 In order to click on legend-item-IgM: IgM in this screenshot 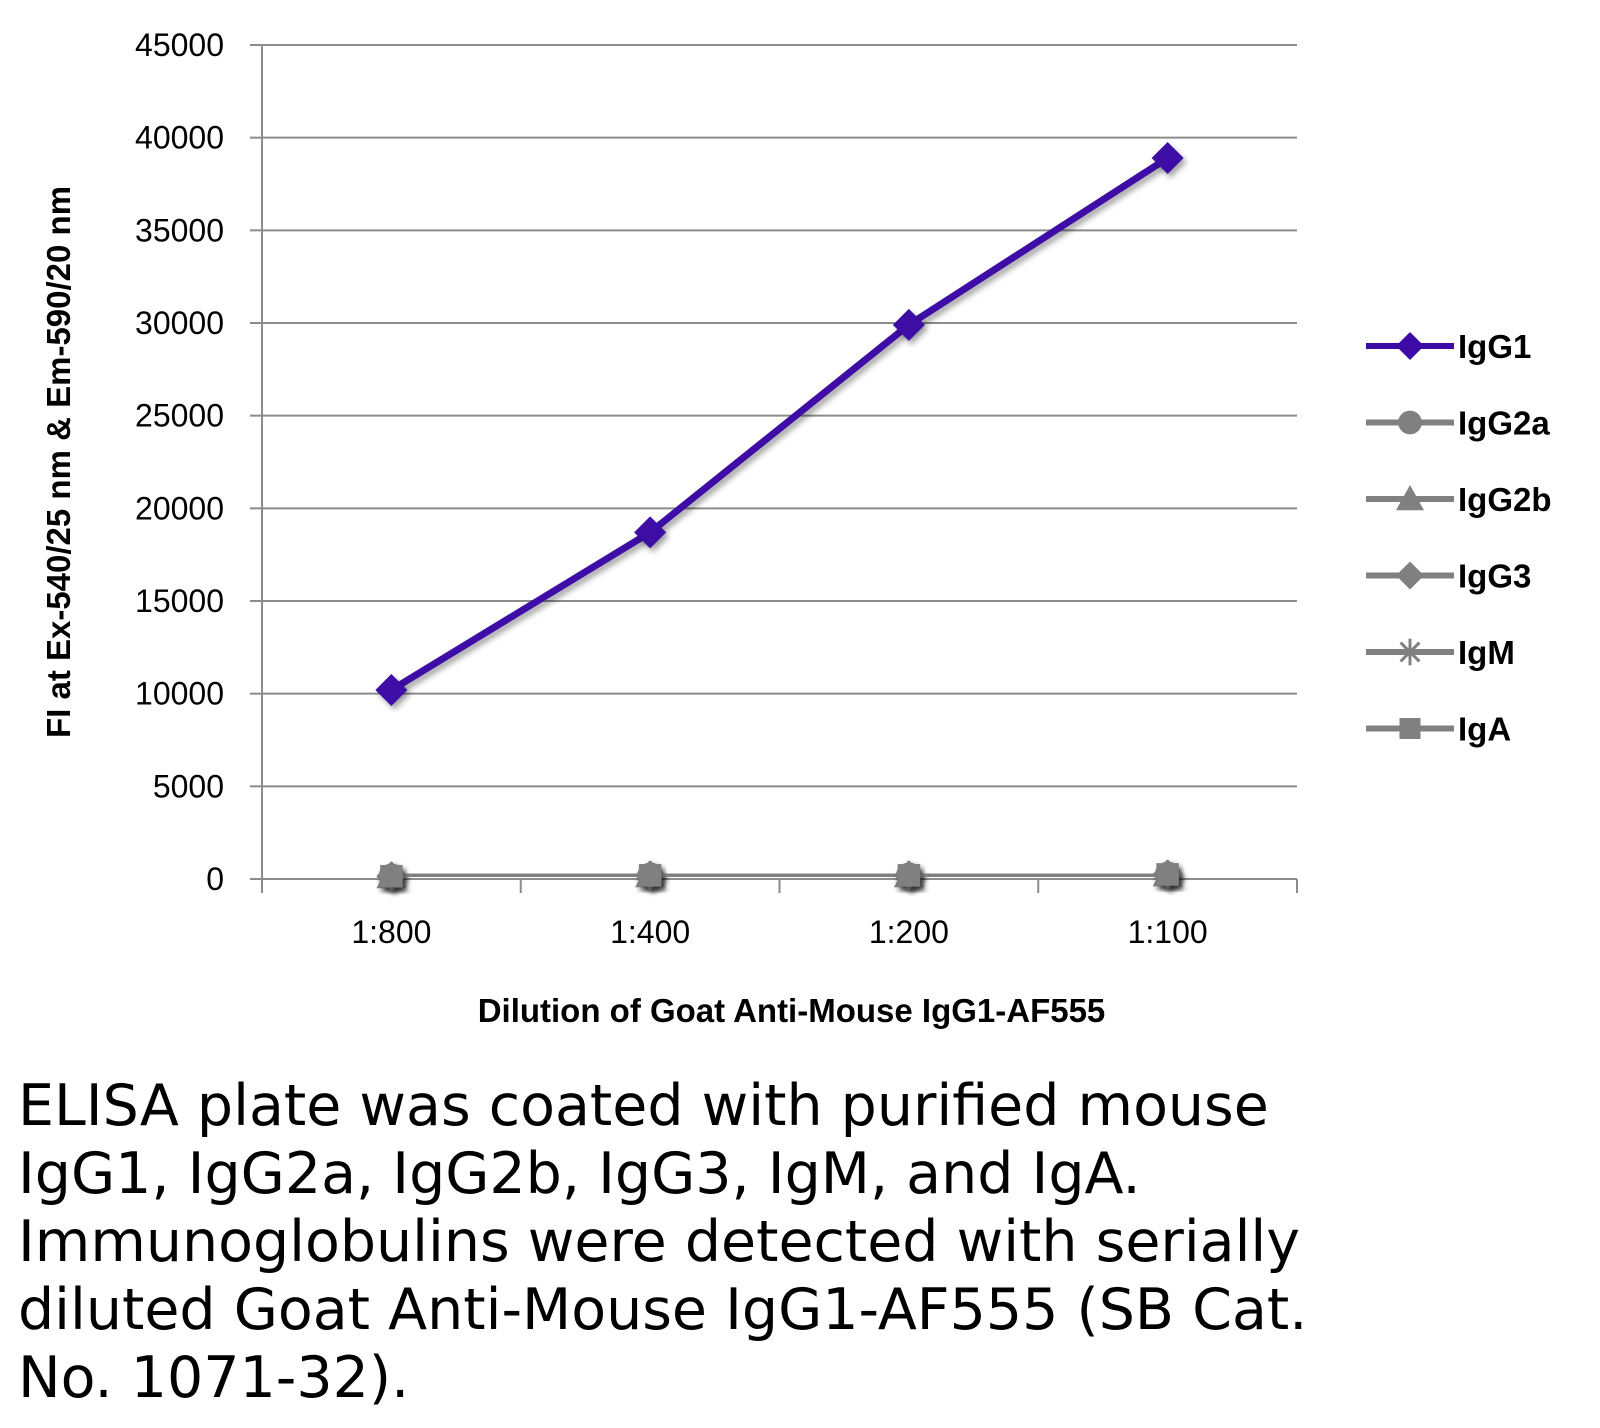, I will do `click(1440, 652)`.